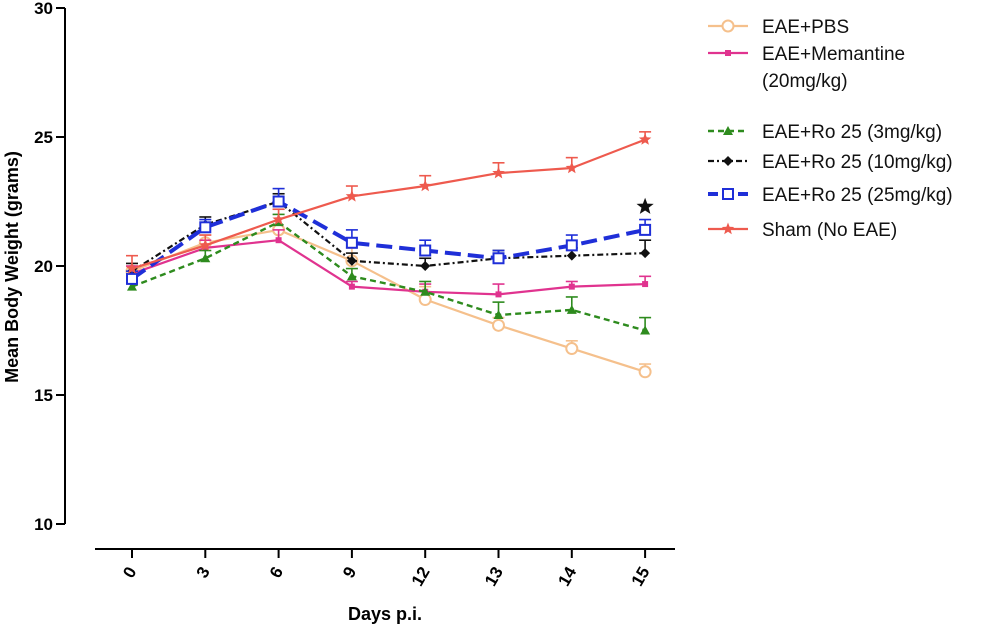 This screenshot has width=1000, height=637. I want to click on y-tick-label: 10, so click(43, 524).